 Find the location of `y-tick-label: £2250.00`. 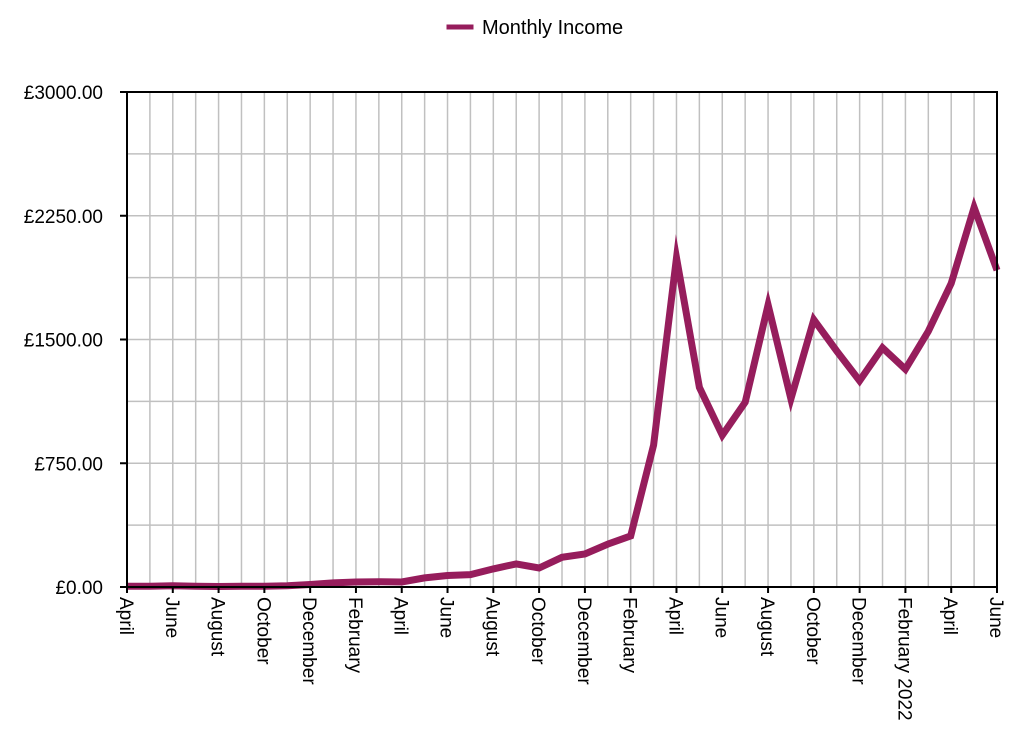

y-tick-label: £2250.00 is located at coordinates (63, 217).